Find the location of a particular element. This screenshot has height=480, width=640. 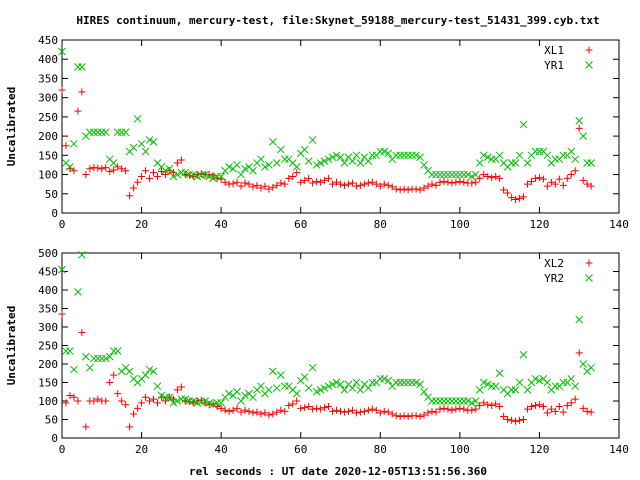

legend-marker-xl2 is located at coordinates (589, 263).